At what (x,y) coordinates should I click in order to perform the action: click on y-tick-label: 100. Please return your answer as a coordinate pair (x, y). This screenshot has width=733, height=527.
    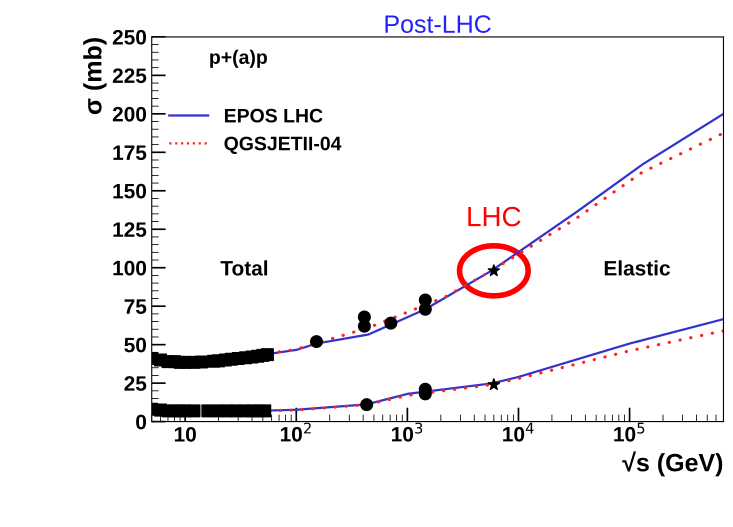
    Looking at the image, I should click on (129, 268).